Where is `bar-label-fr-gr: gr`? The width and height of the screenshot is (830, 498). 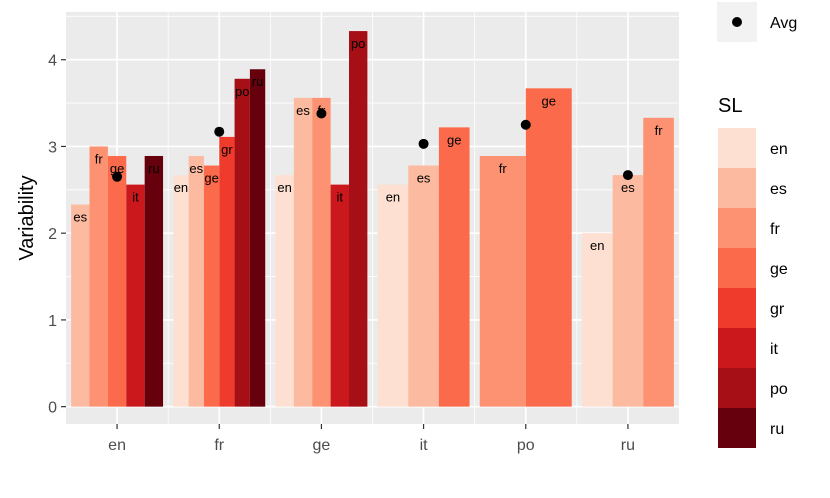 bar-label-fr-gr: gr is located at coordinates (227, 149).